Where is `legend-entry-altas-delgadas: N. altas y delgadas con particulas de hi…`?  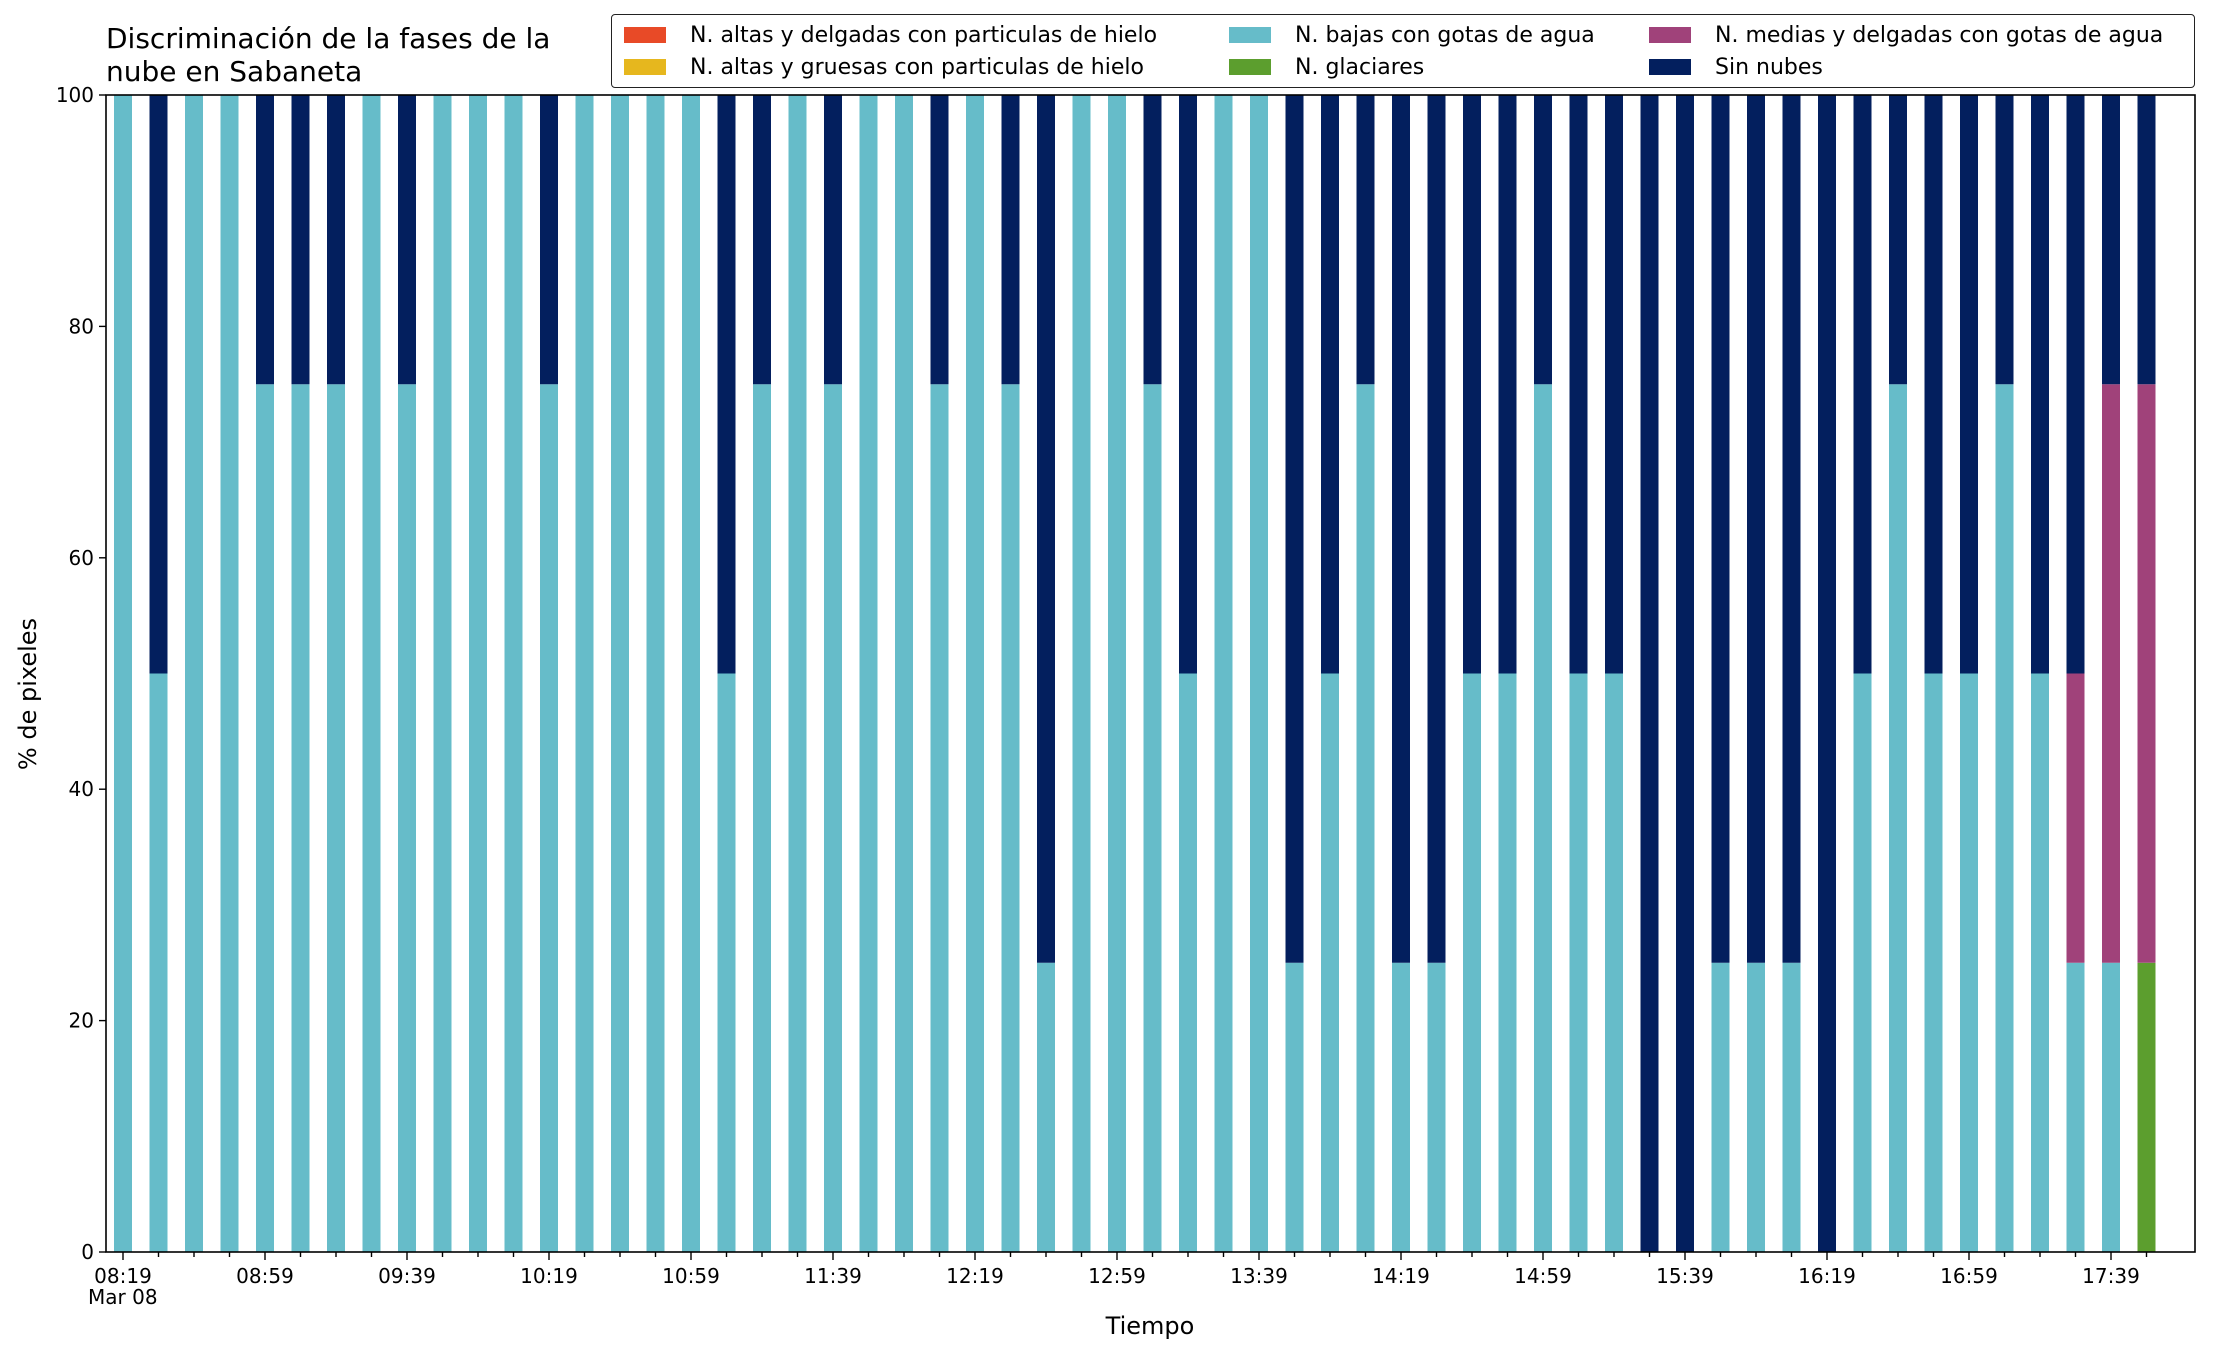
legend-entry-altas-delgadas: N. altas y delgadas con particulas de hi… is located at coordinates (890, 35).